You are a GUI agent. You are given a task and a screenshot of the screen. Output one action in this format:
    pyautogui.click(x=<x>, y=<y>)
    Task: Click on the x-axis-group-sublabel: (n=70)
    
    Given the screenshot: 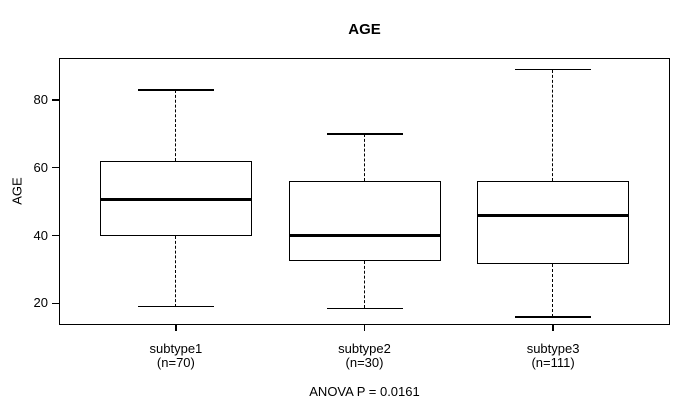 What is the action you would take?
    pyautogui.click(x=175, y=362)
    